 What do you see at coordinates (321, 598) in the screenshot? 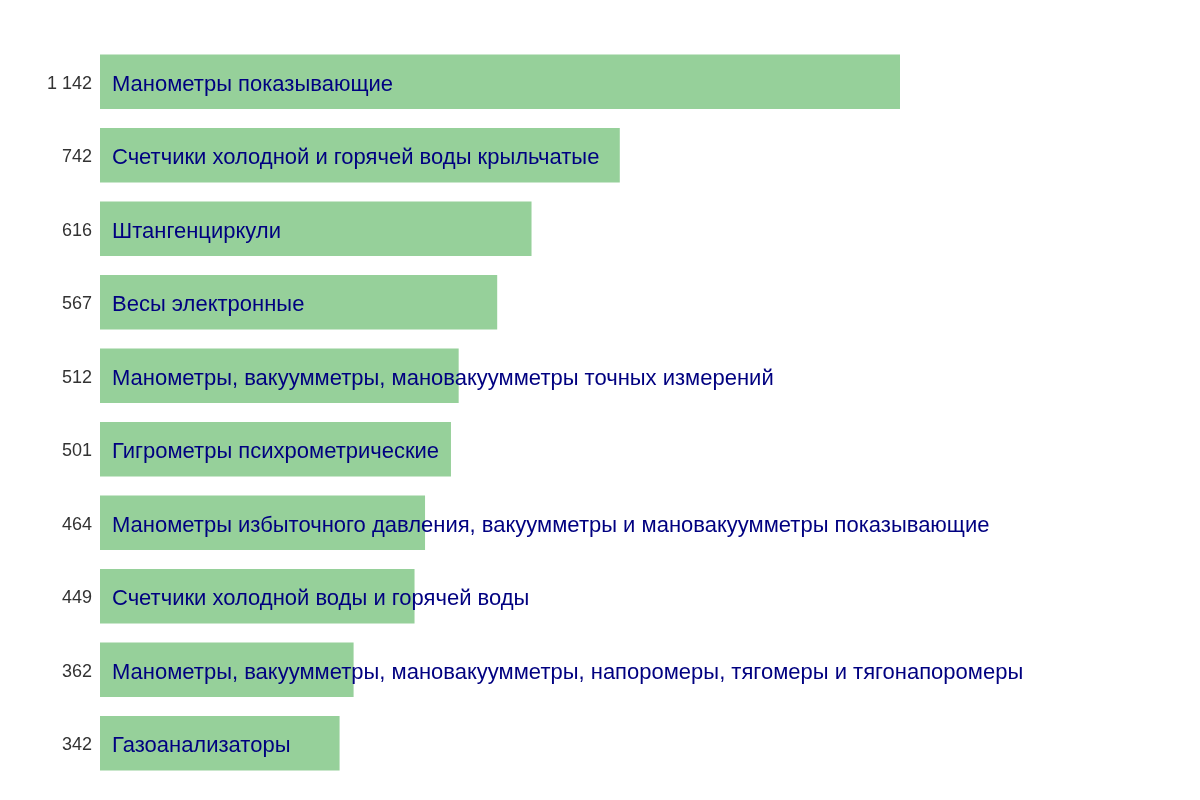
I see `y-tick-label: Счетчики холодной воды и горячей воды` at bounding box center [321, 598].